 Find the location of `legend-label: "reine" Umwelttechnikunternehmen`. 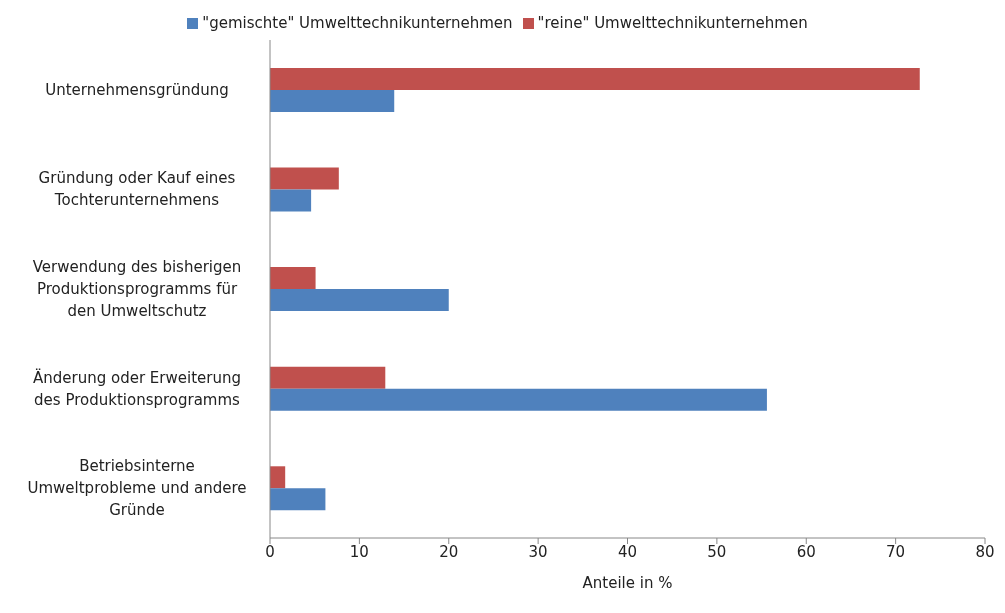

legend-label: "reine" Umwelttechnikunternehmen is located at coordinates (672, 23).